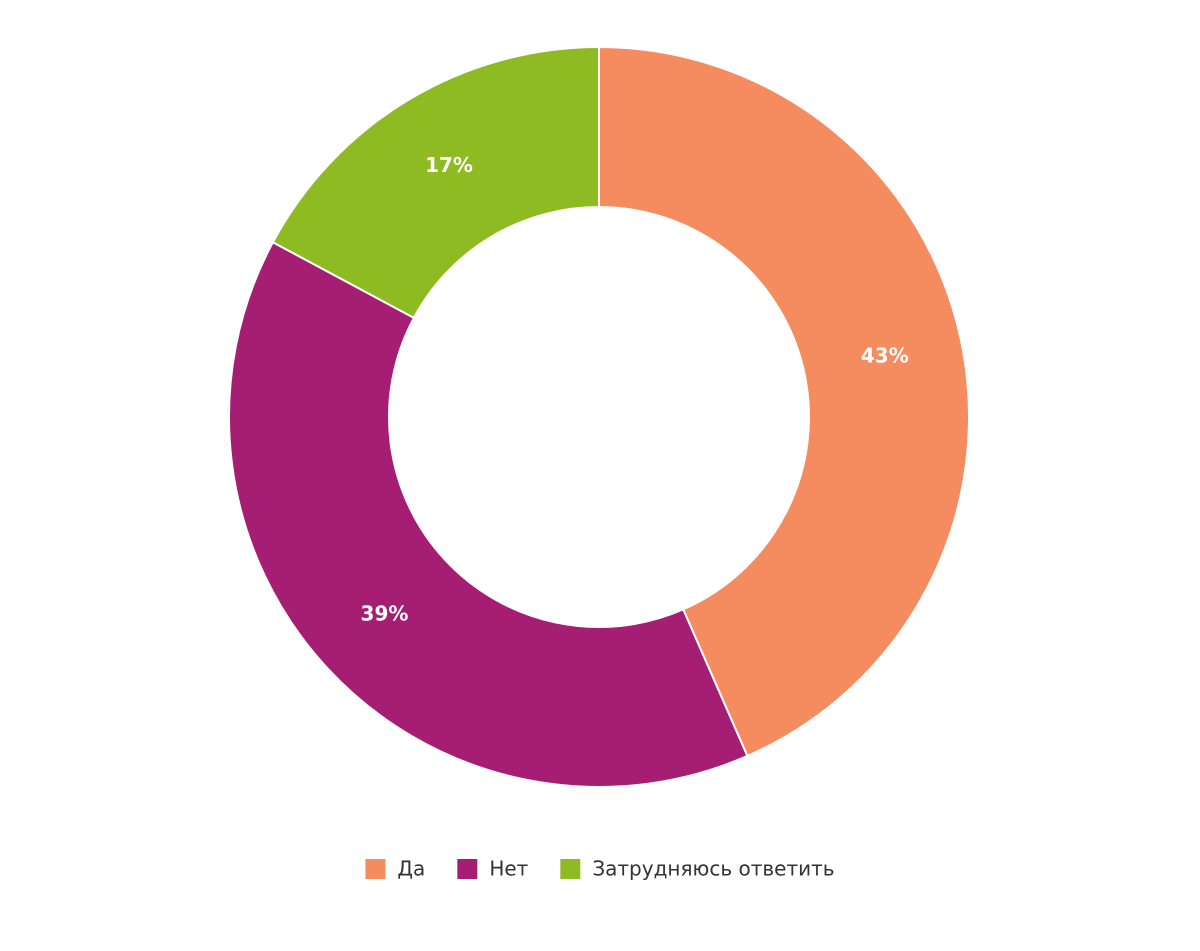 Image resolution: width=1200 pixels, height=951 pixels. I want to click on legend-label: Нет, so click(508, 869).